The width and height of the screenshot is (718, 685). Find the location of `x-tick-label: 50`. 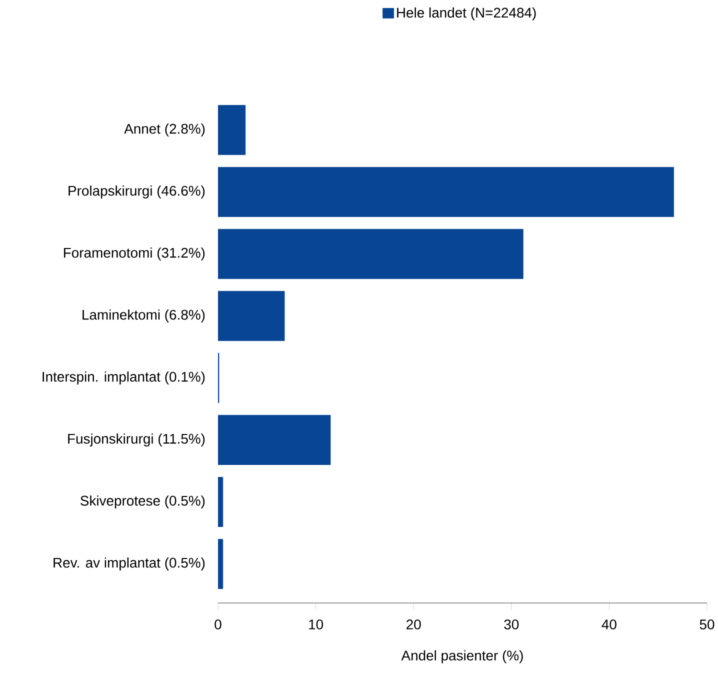

x-tick-label: 50 is located at coordinates (707, 625).